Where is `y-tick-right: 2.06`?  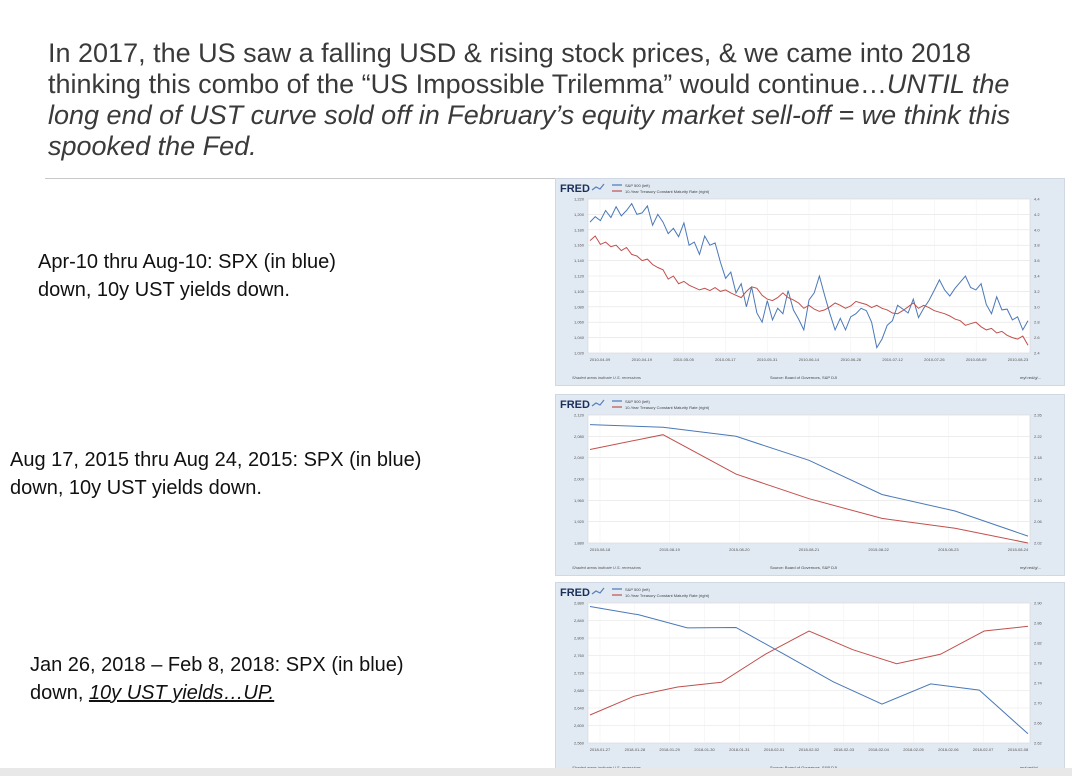
y-tick-right: 2.06 is located at coordinates (1038, 521).